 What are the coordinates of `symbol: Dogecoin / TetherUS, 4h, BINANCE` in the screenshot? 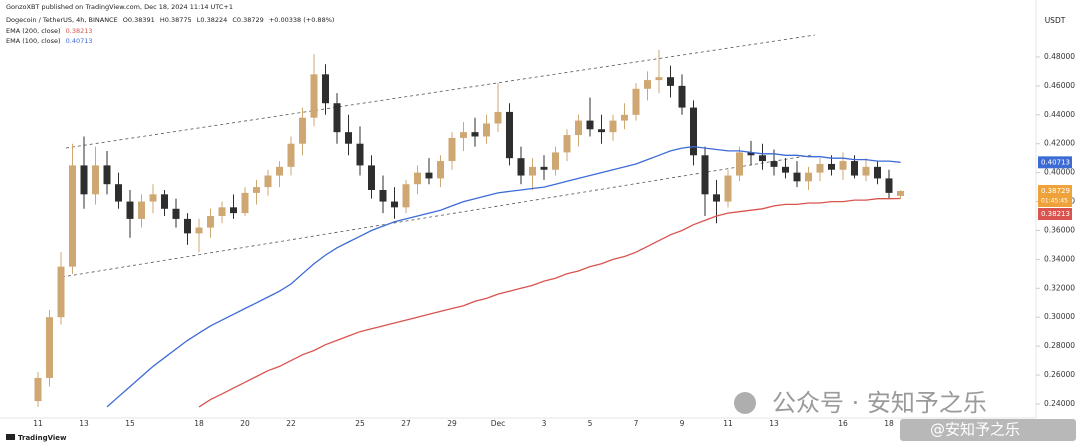 It's located at (62, 20).